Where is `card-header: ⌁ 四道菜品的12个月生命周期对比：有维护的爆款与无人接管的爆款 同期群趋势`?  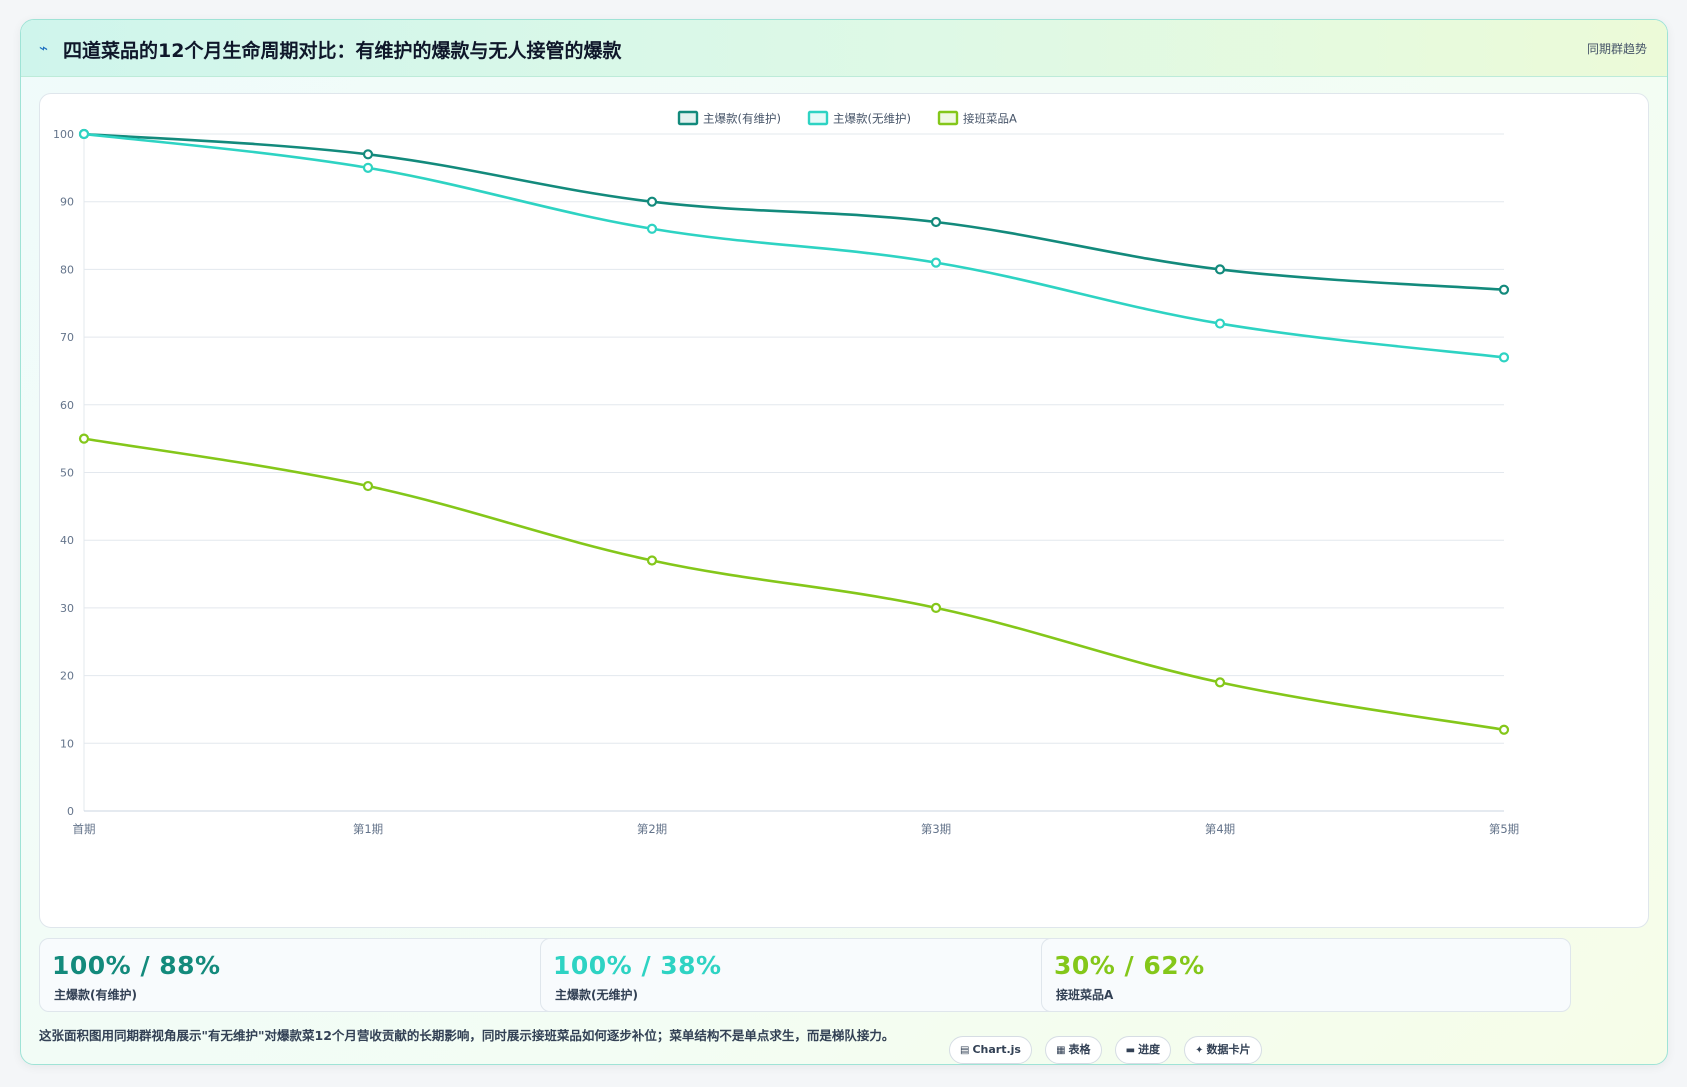
card-header: ⌁ 四道菜品的12个月生命周期对比：有维护的爆款与无人接管的爆款 同期群趋势 is located at coordinates (844, 48).